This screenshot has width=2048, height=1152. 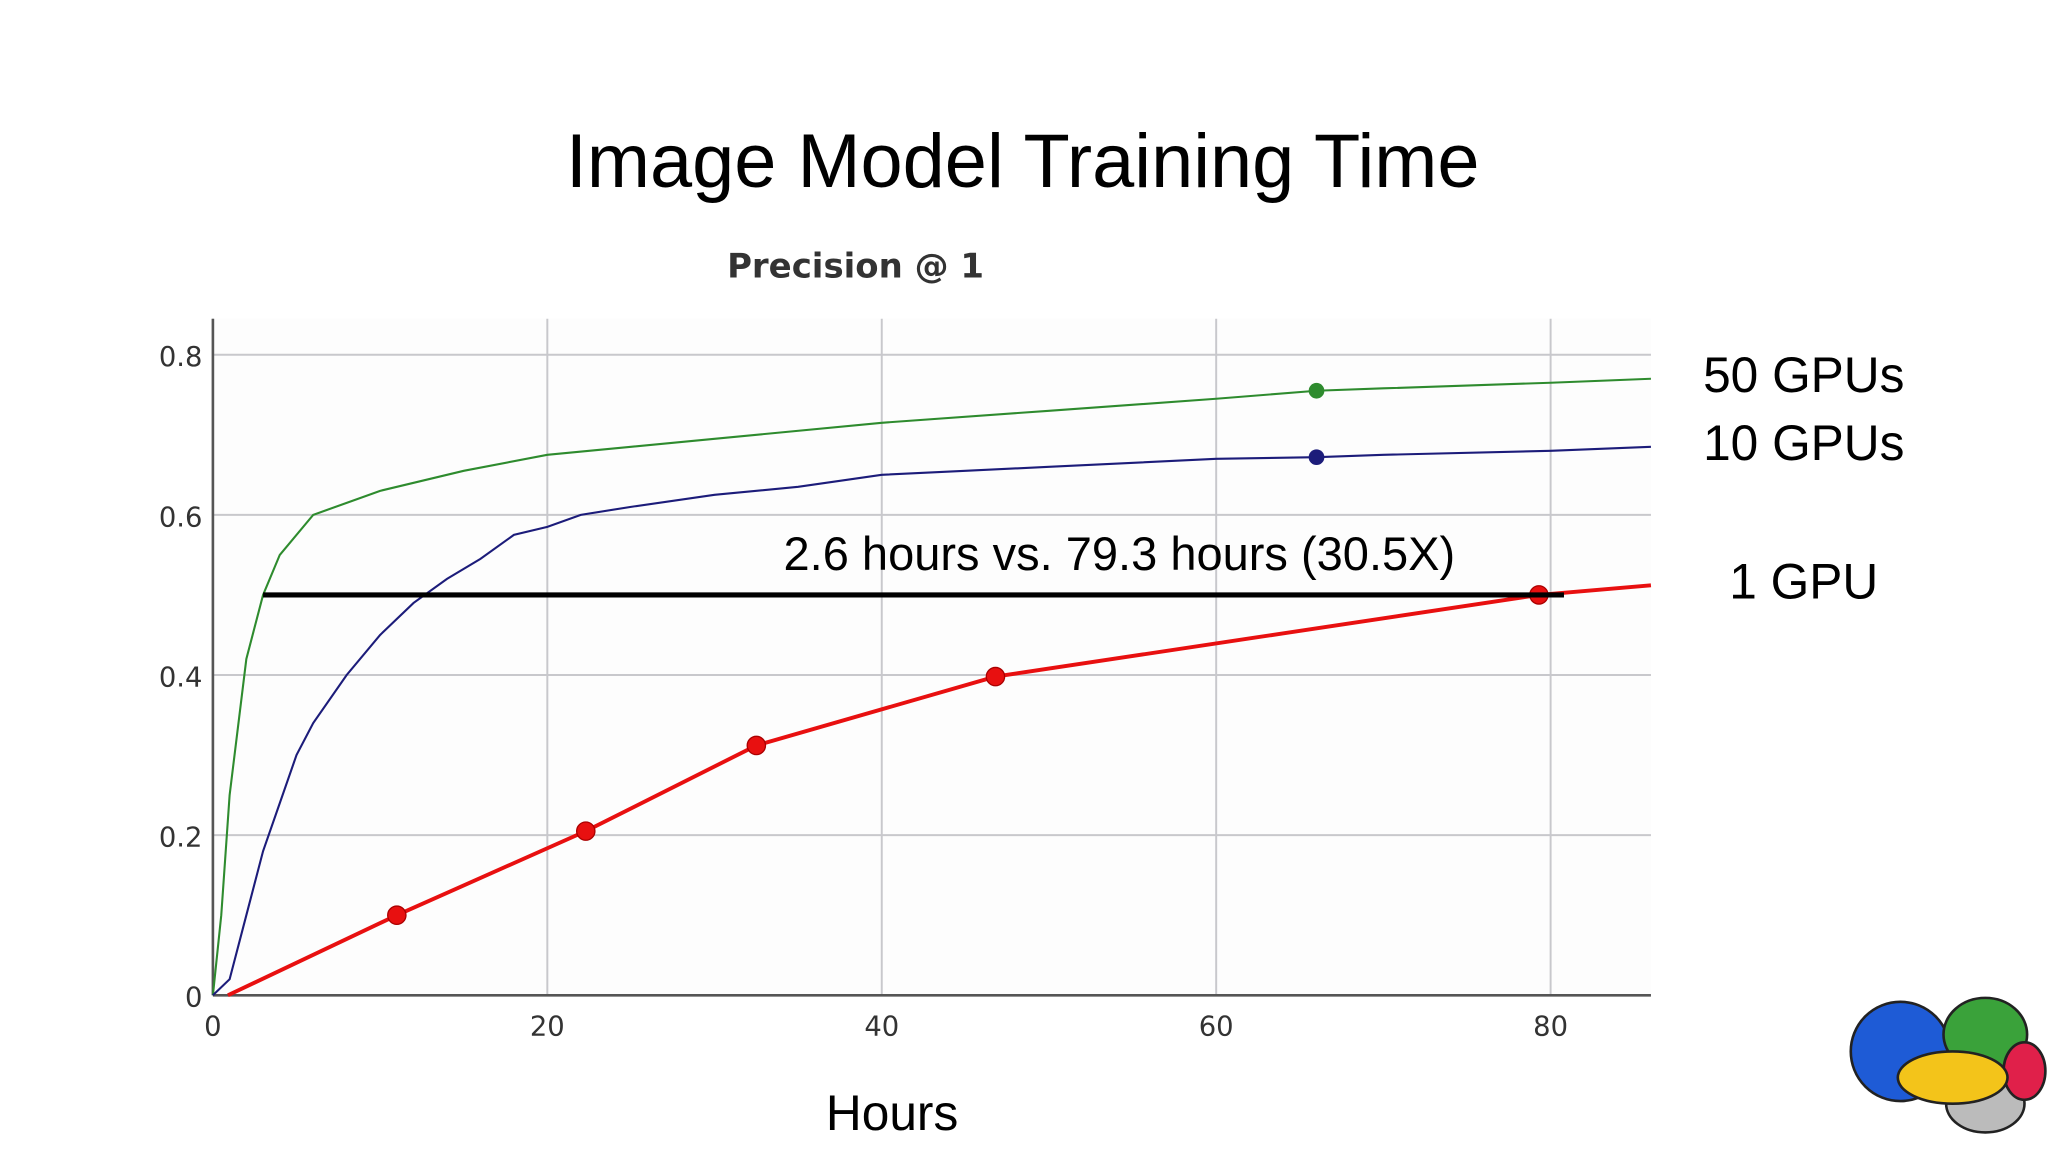 I want to click on x-tick-label: 0, so click(x=212, y=1026).